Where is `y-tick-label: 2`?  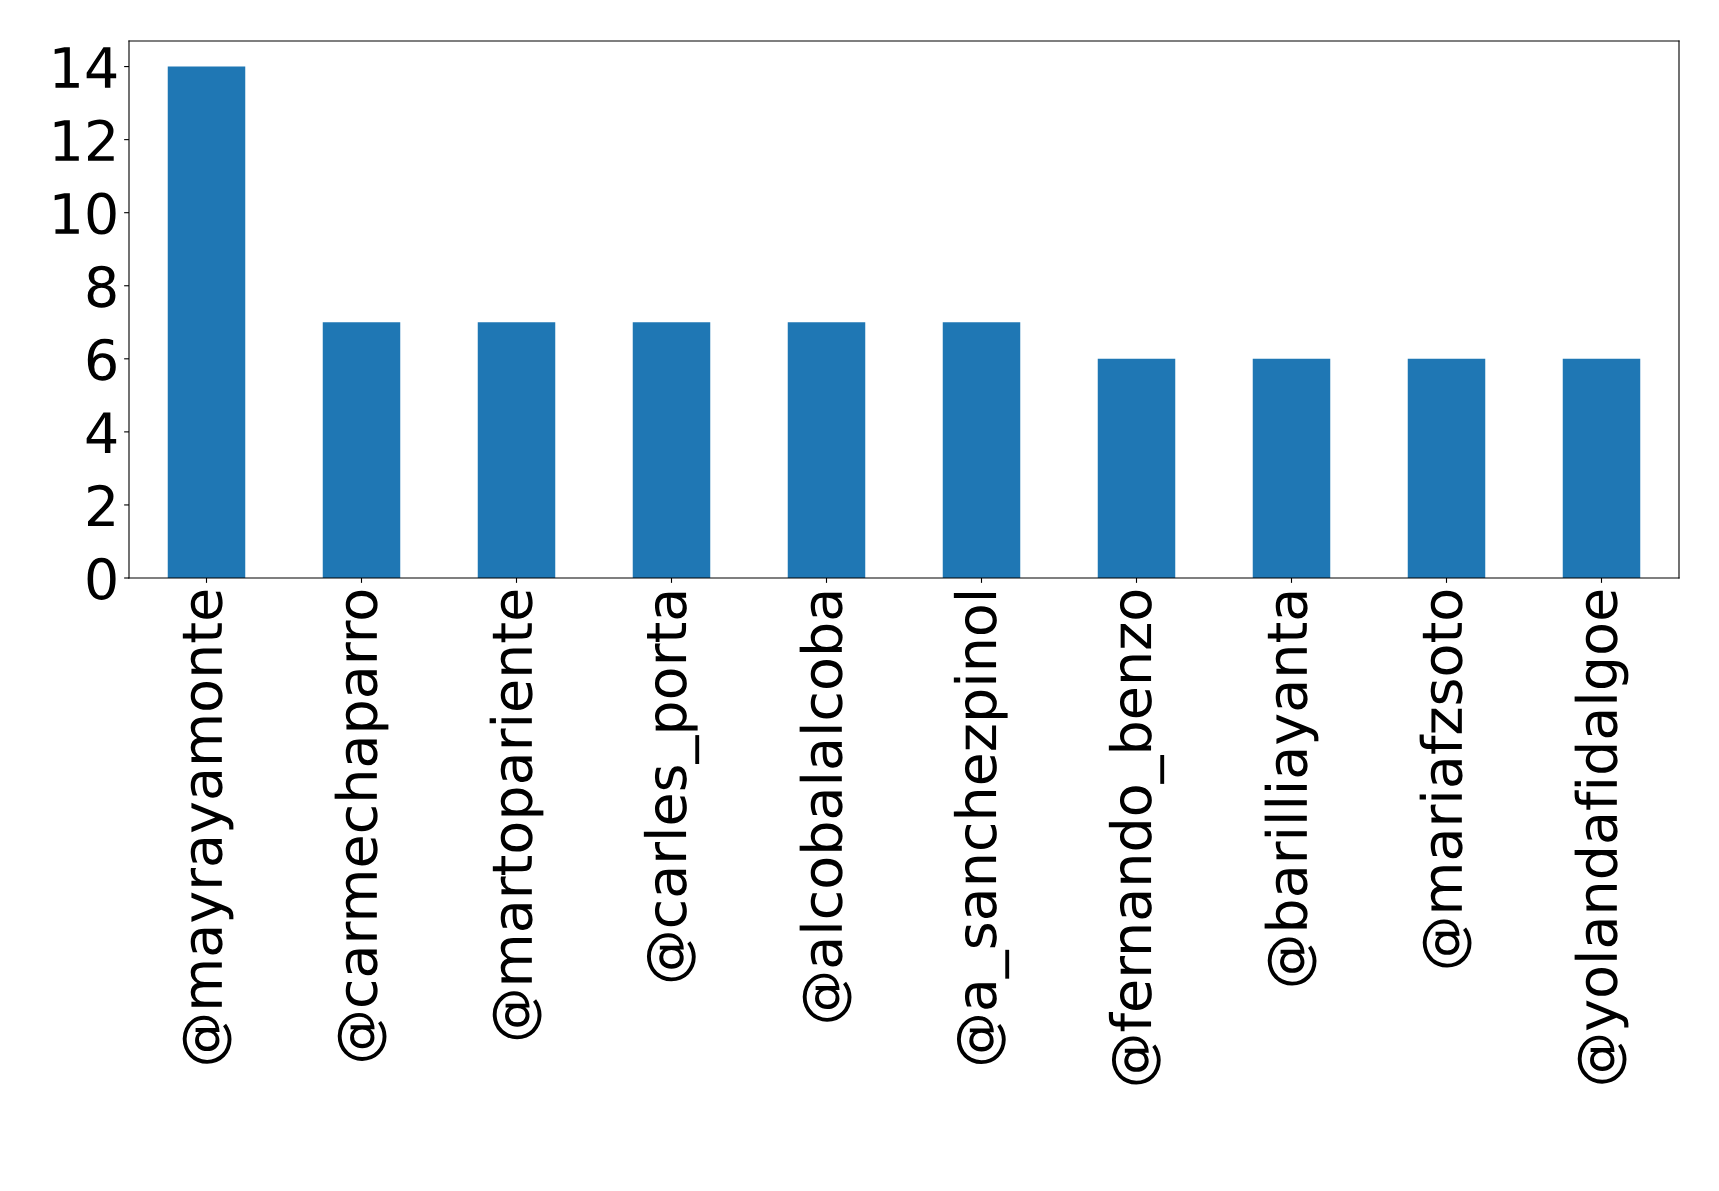 y-tick-label: 2 is located at coordinates (101, 505).